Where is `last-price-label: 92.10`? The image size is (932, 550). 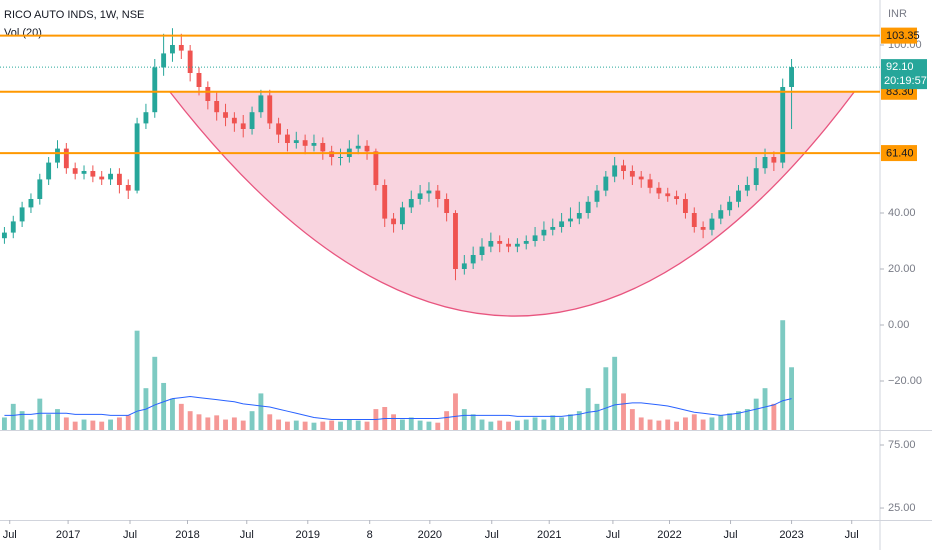
last-price-label: 92.10 is located at coordinates (900, 67).